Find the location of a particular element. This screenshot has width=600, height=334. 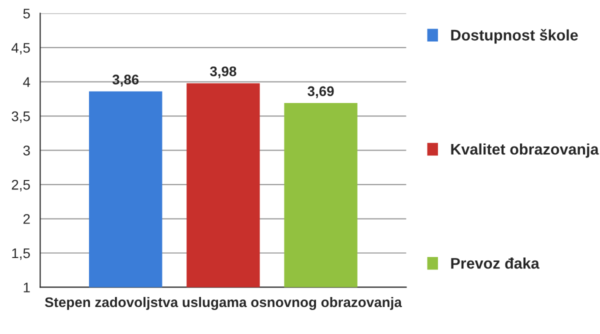

y-tick-label: 4 is located at coordinates (26, 82).